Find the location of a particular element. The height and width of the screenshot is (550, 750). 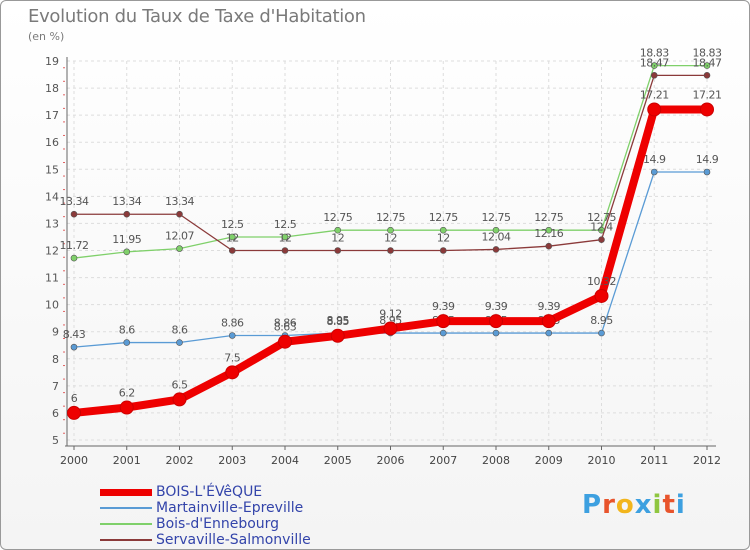

logo-letter: P is located at coordinates (592, 505).